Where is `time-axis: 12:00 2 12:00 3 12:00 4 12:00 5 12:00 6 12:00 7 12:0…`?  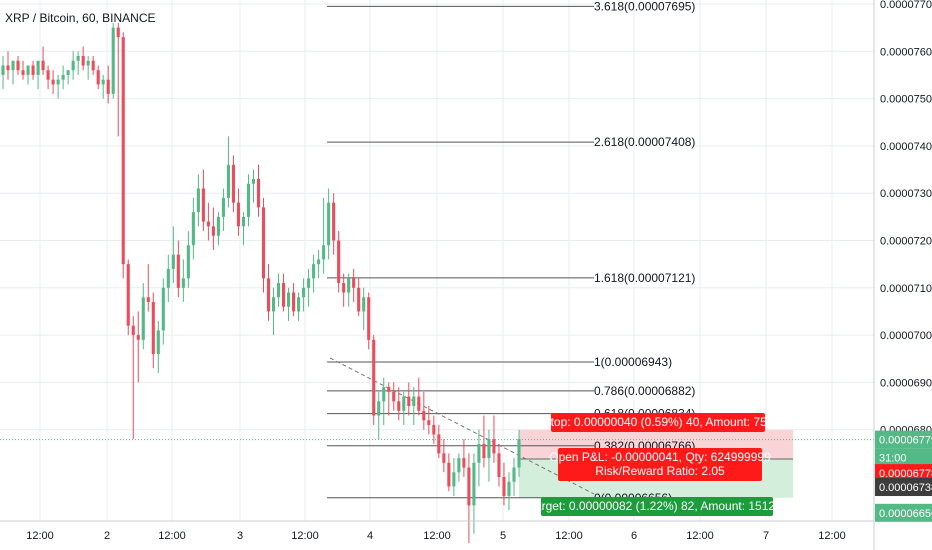
time-axis: 12:00 2 12:00 3 12:00 4 12:00 5 12:00 6 12:00 7 12:0… is located at coordinates (436, 536).